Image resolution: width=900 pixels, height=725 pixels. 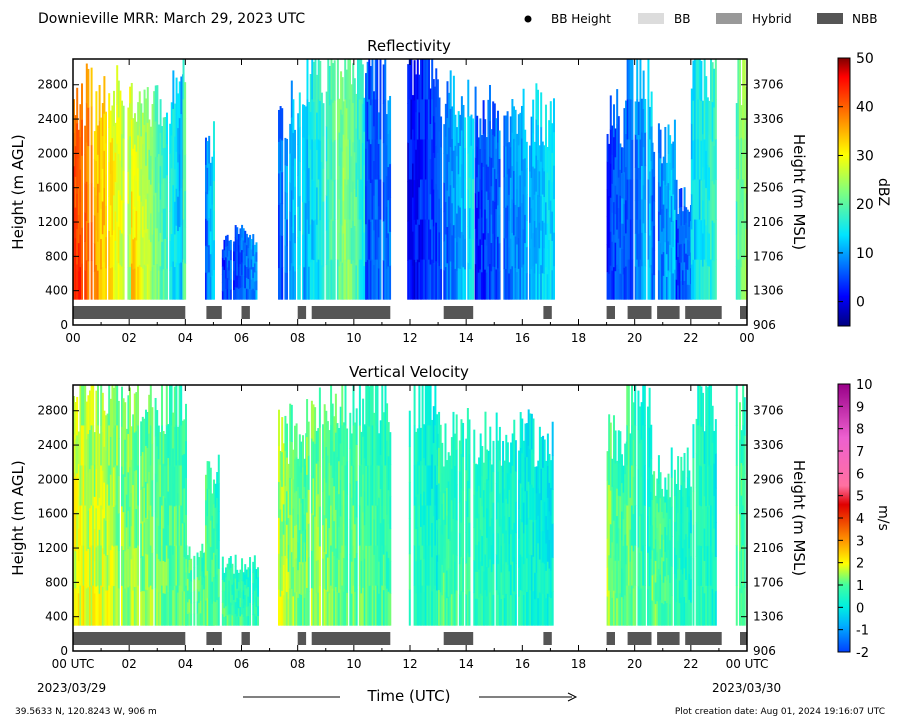 What do you see at coordinates (844, 192) in the screenshot?
I see `reflectivity-colorbar` at bounding box center [844, 192].